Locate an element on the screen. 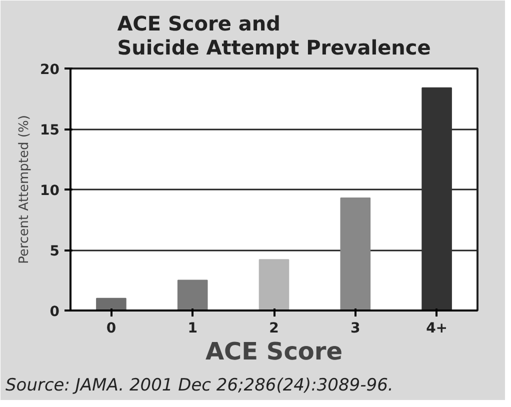 The height and width of the screenshot is (407, 511). x-tick-label: 3 is located at coordinates (355, 328).